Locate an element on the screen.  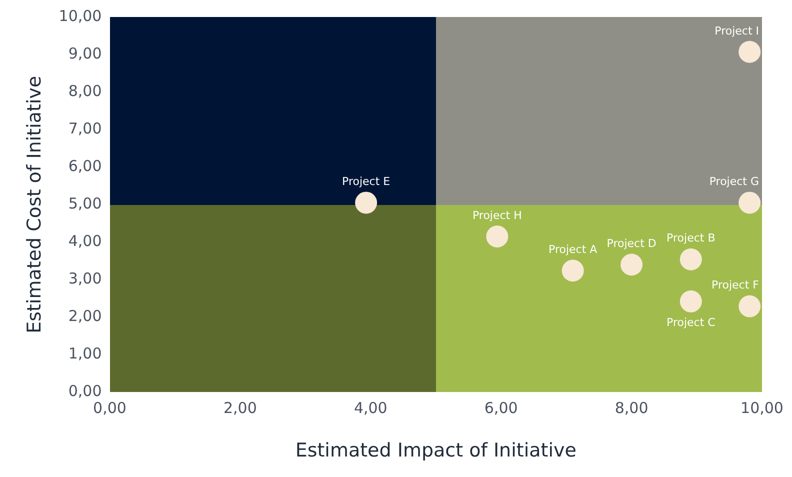
annotation: Project D is located at coordinates (631, 243).